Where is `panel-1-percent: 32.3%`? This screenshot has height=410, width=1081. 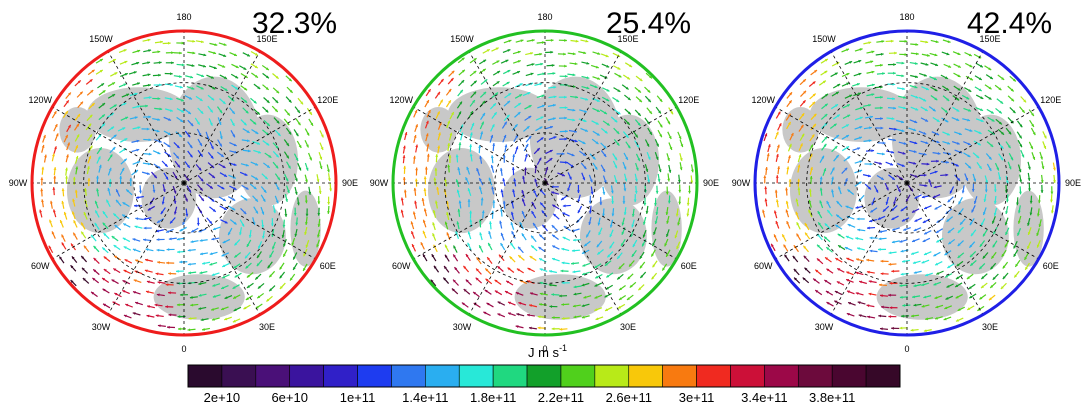
panel-1-percent: 32.3% is located at coordinates (294, 23).